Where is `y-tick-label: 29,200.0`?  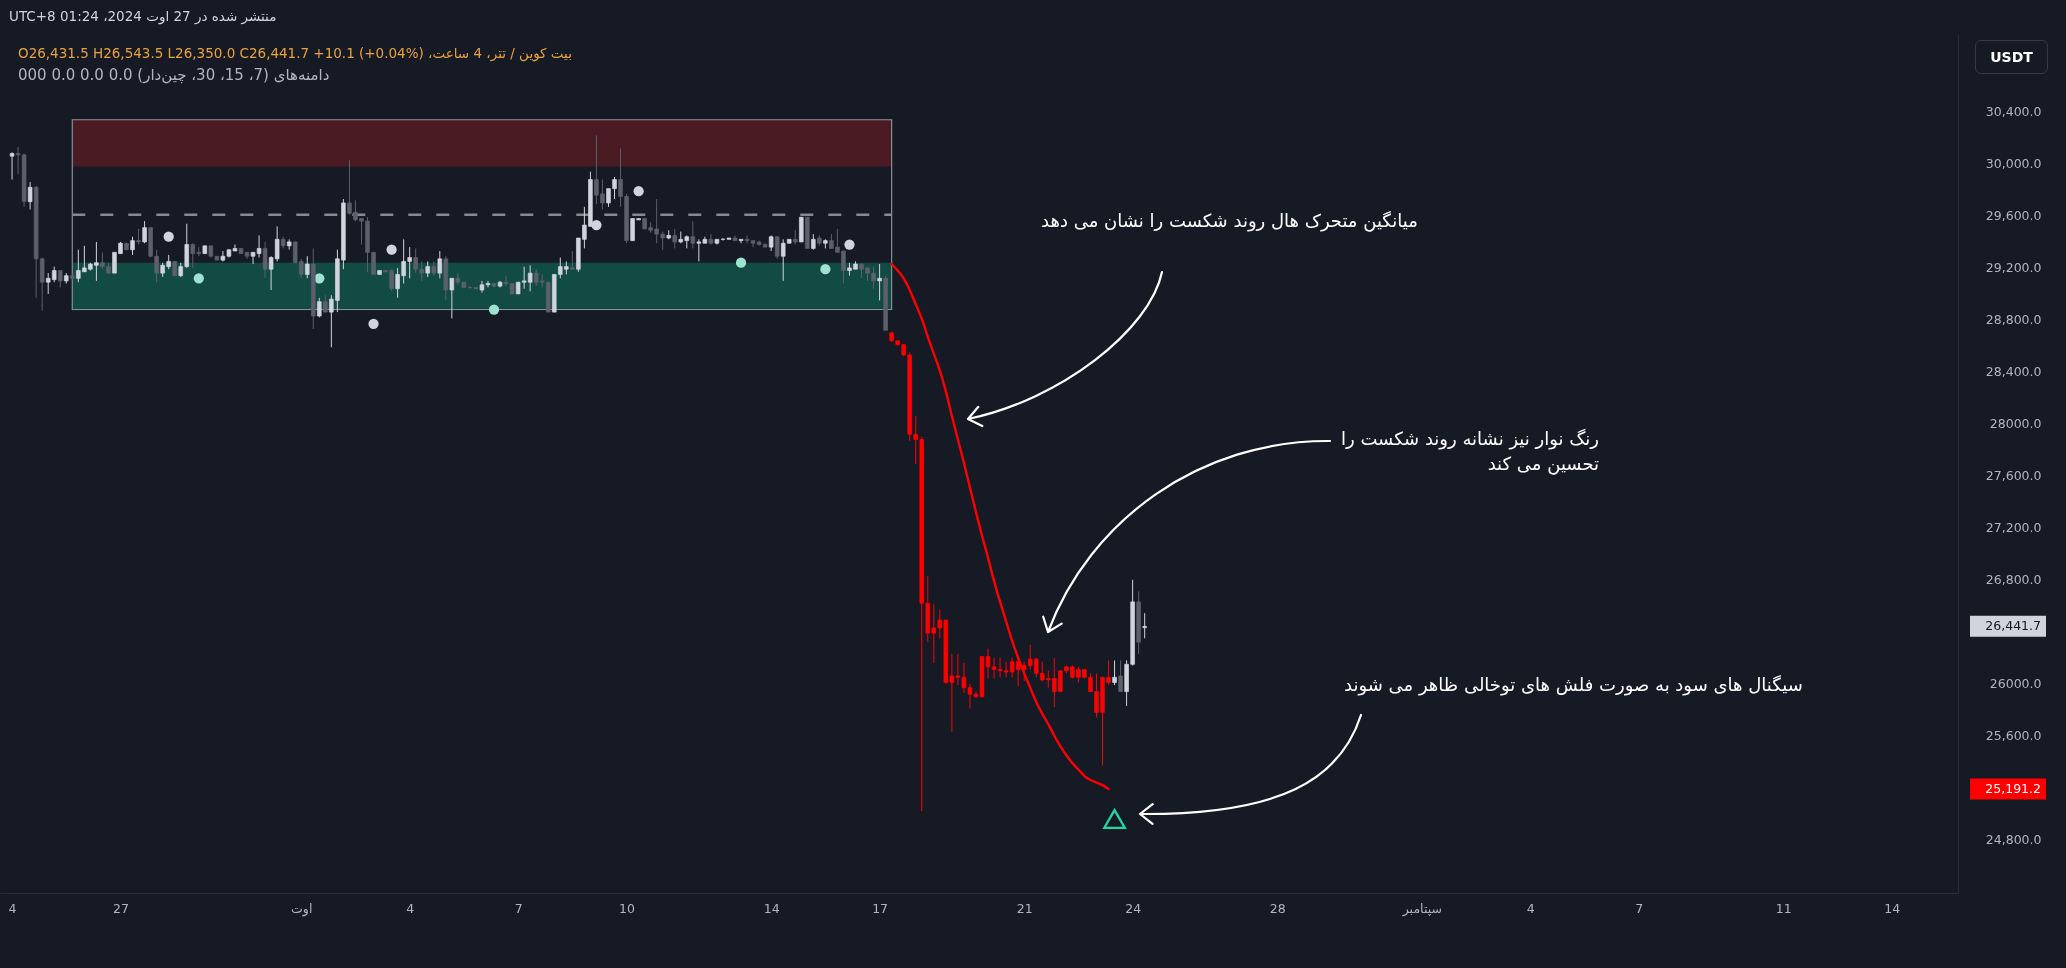
y-tick-label: 29,200.0 is located at coordinates (2013, 268).